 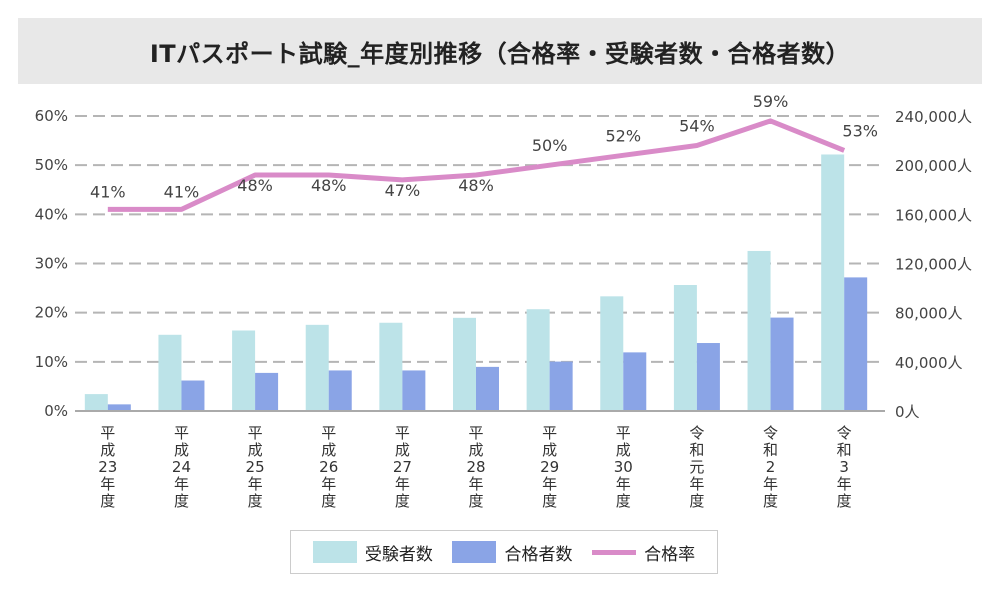 I want to click on category-label: 元, so click(x=696, y=467).